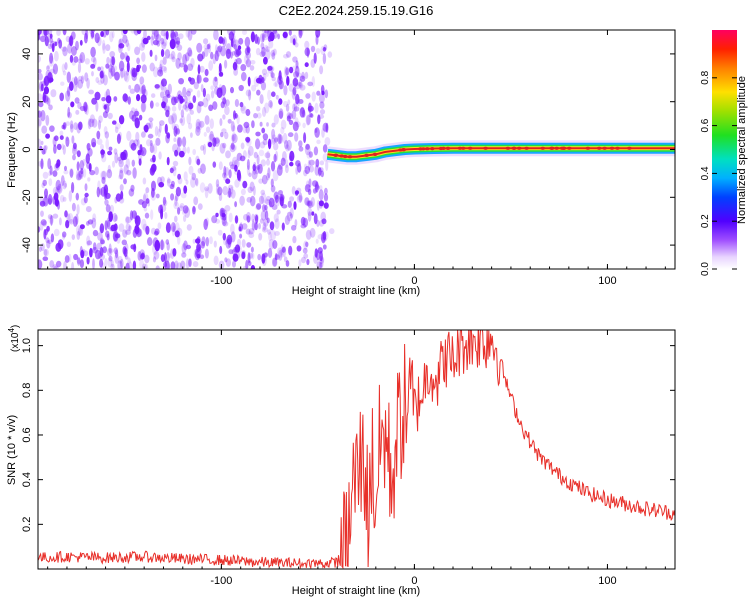  Describe the element at coordinates (27, 54) in the screenshot. I see `y-tick-label: 40` at that location.